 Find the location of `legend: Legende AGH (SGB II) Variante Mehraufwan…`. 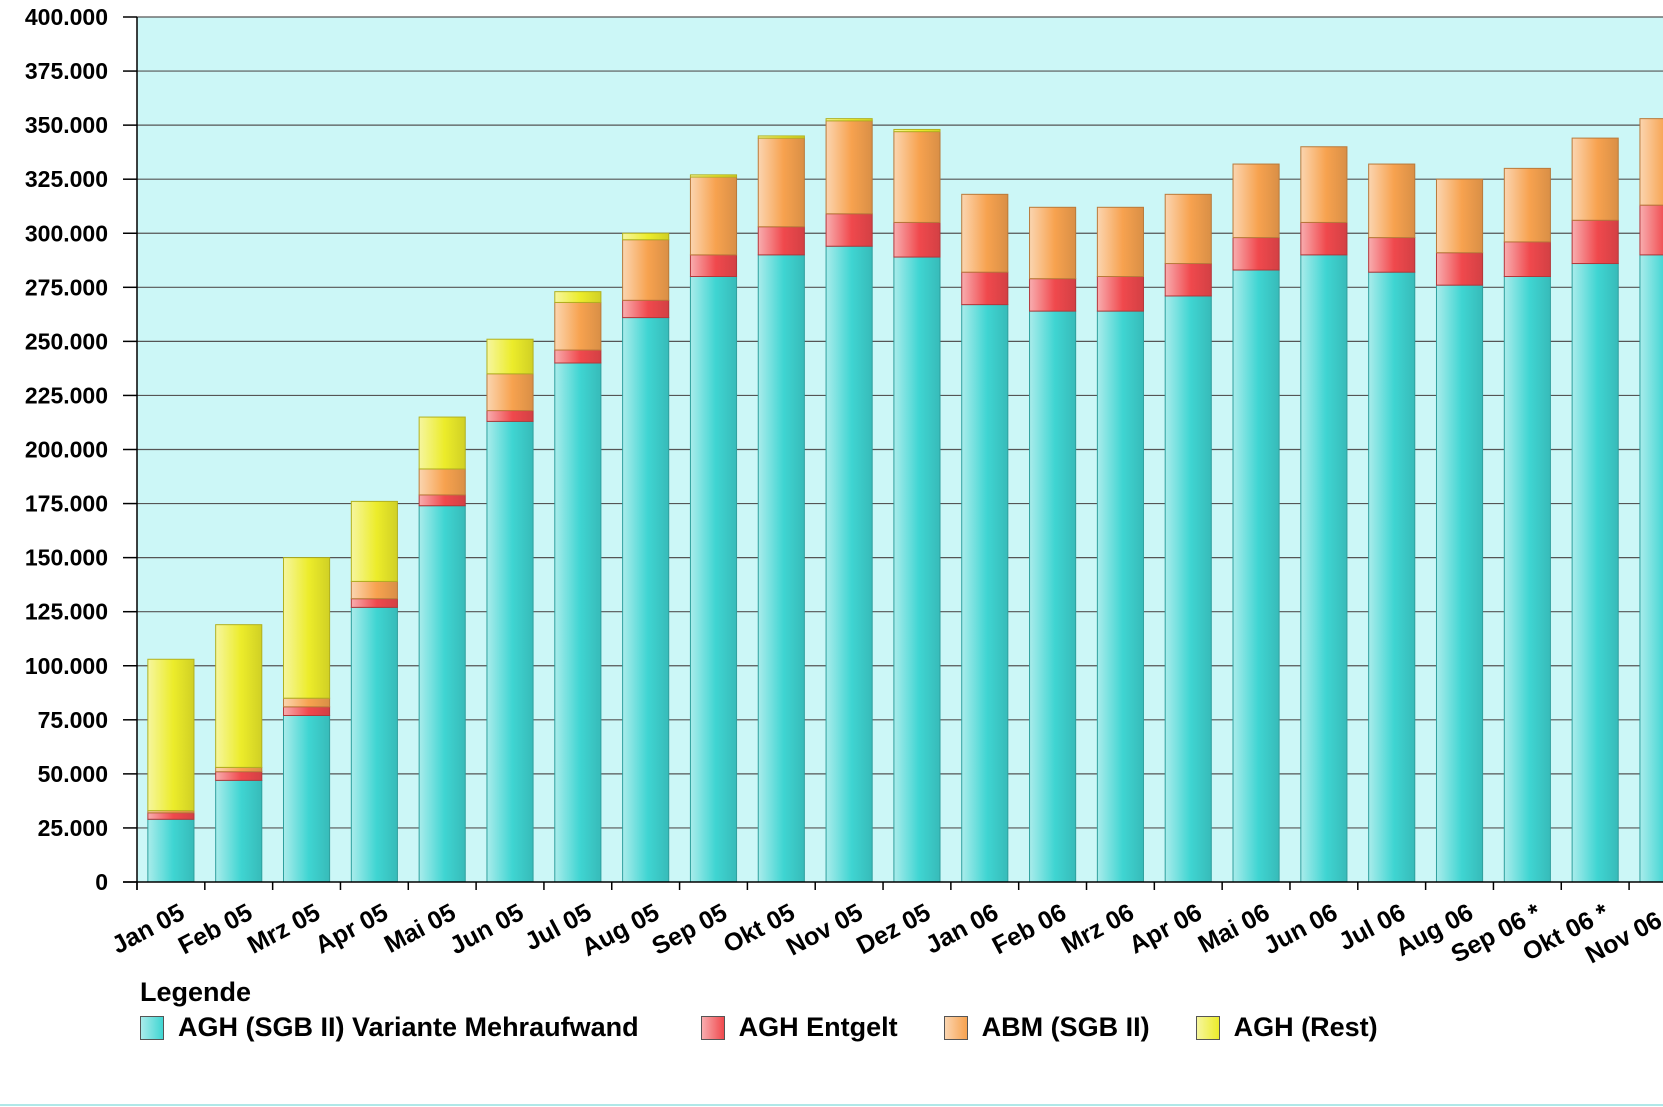

legend: Legende AGH (SGB II) Variante Mehraufwan… is located at coordinates (759, 1010).